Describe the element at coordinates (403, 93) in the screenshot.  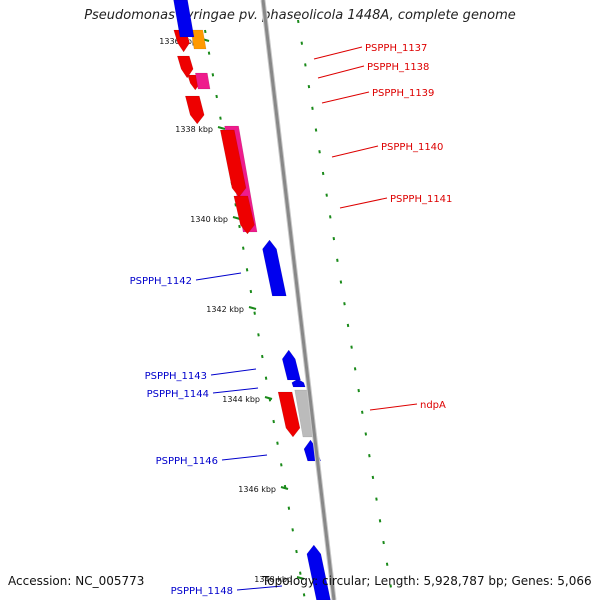
I see `gene-label: PSPPH_1139` at that location.